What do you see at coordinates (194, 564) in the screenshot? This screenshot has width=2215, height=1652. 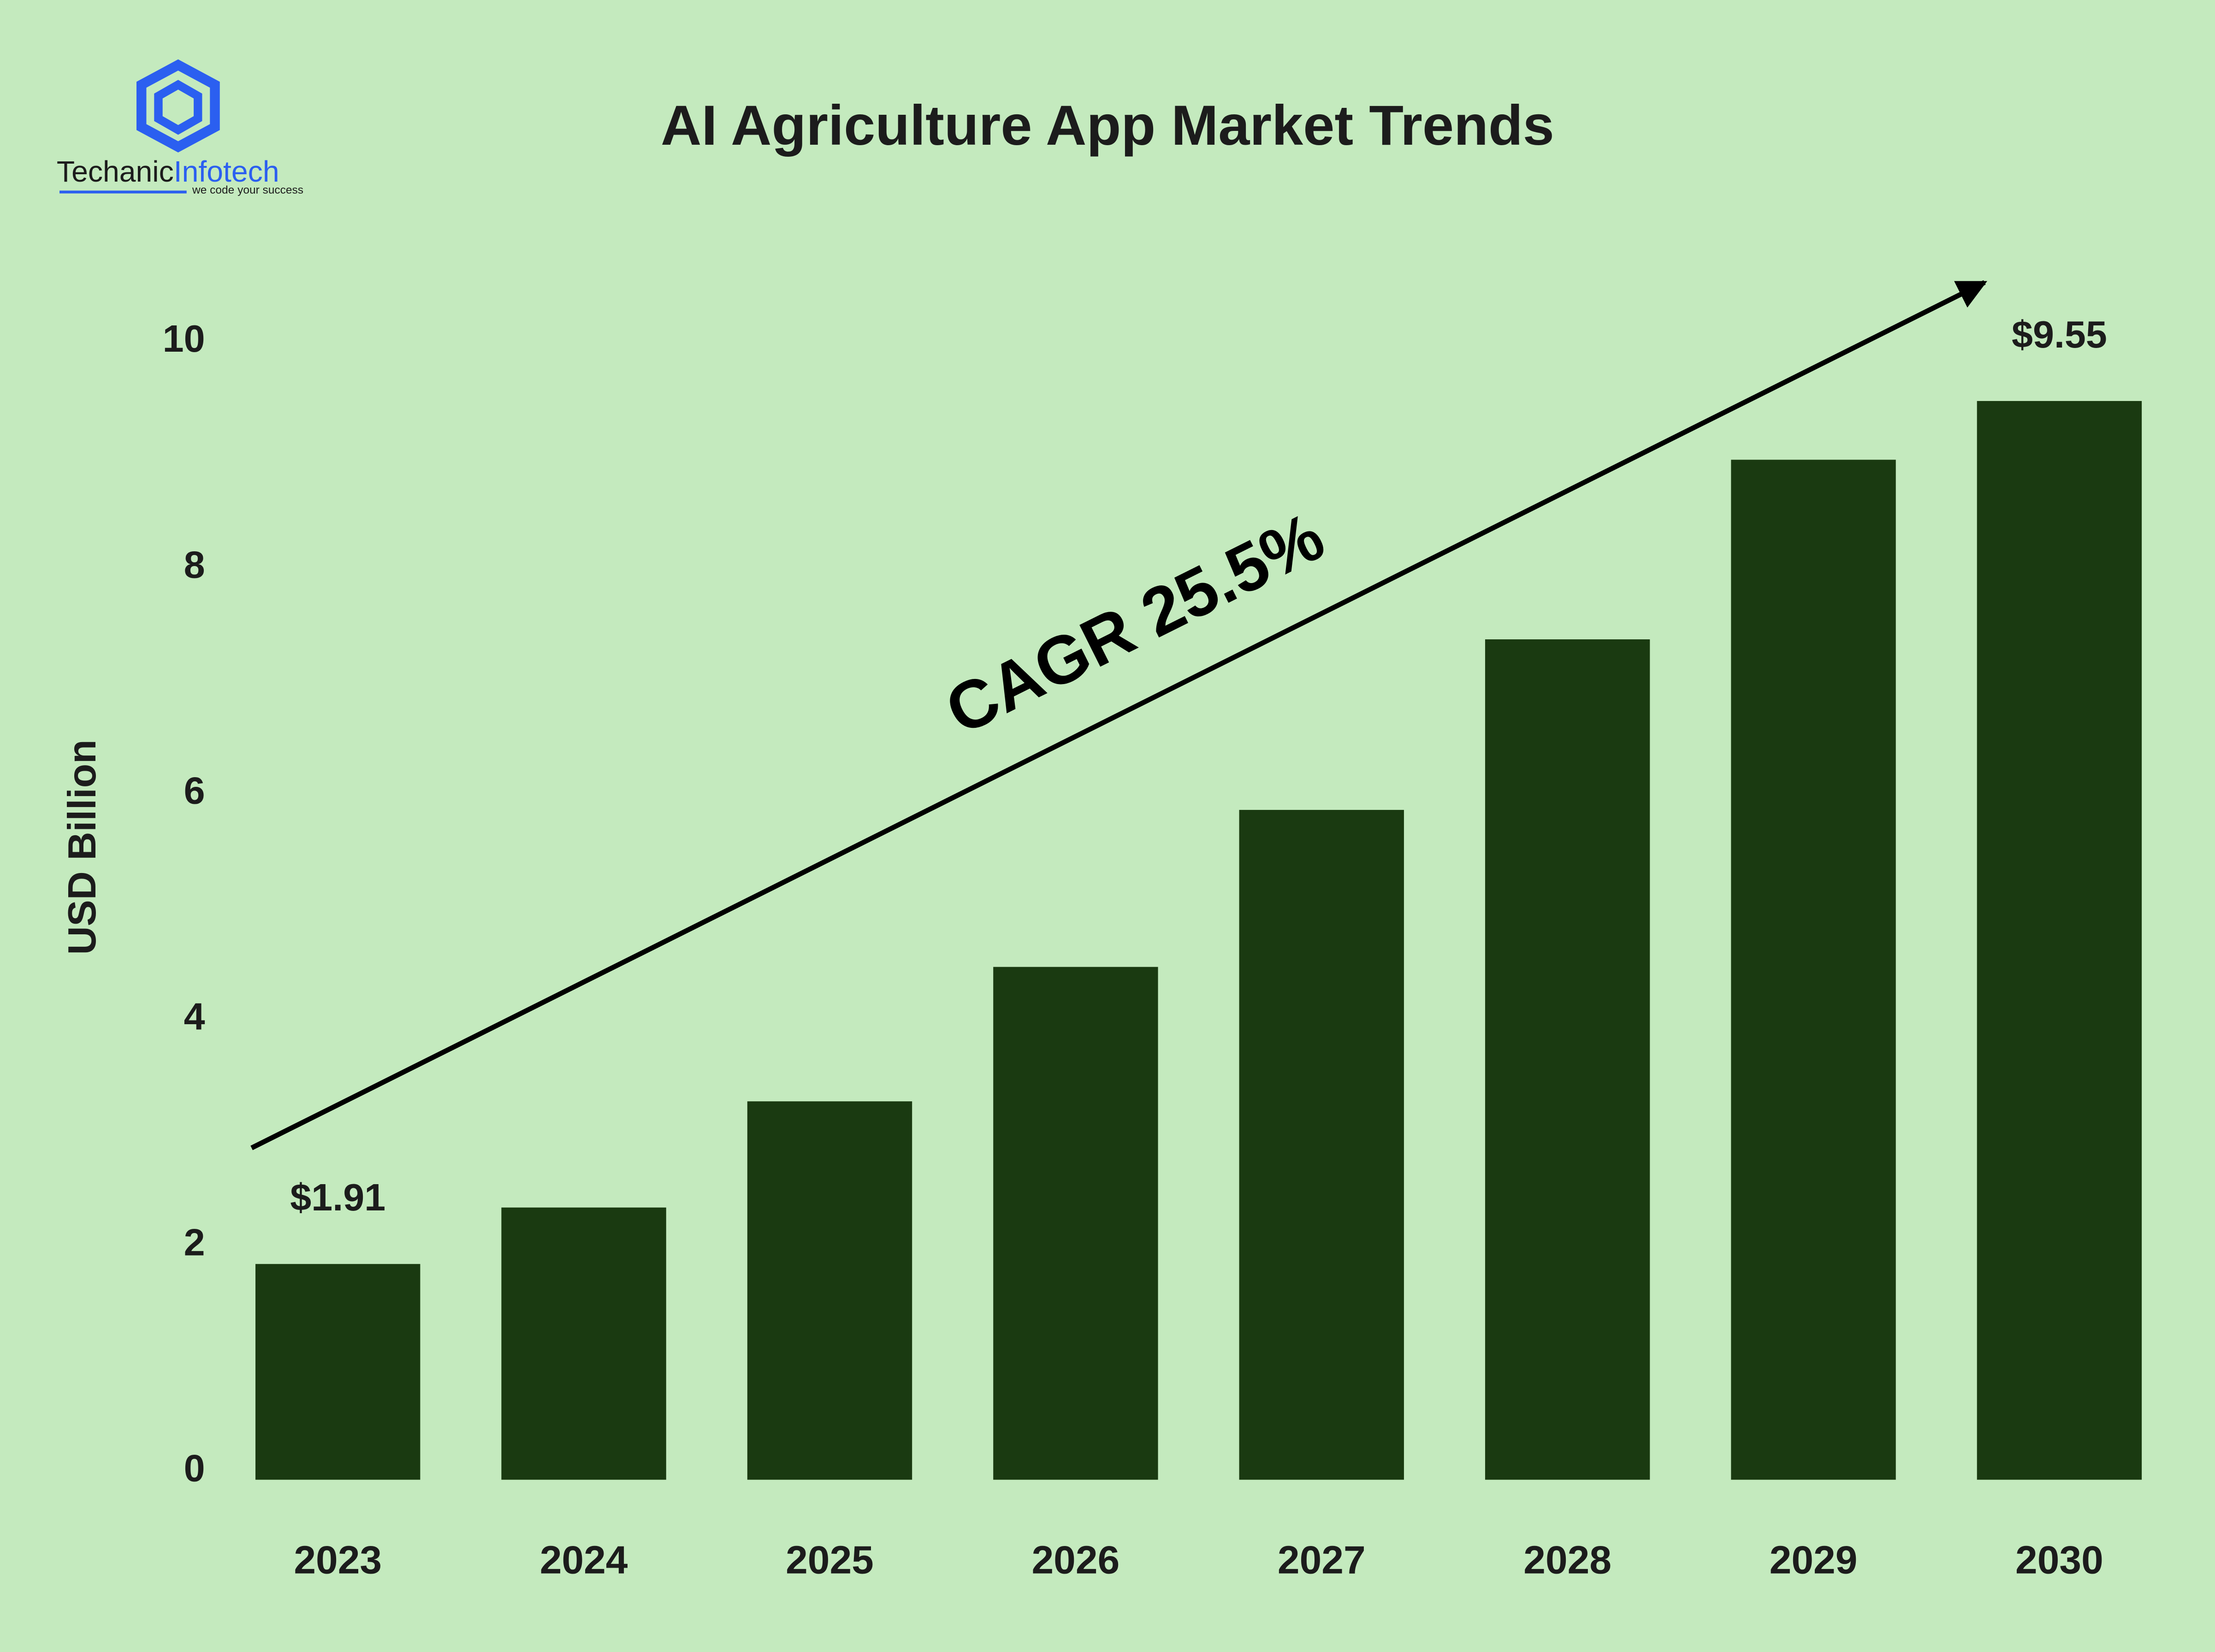 I see `y-tick-label: 8` at bounding box center [194, 564].